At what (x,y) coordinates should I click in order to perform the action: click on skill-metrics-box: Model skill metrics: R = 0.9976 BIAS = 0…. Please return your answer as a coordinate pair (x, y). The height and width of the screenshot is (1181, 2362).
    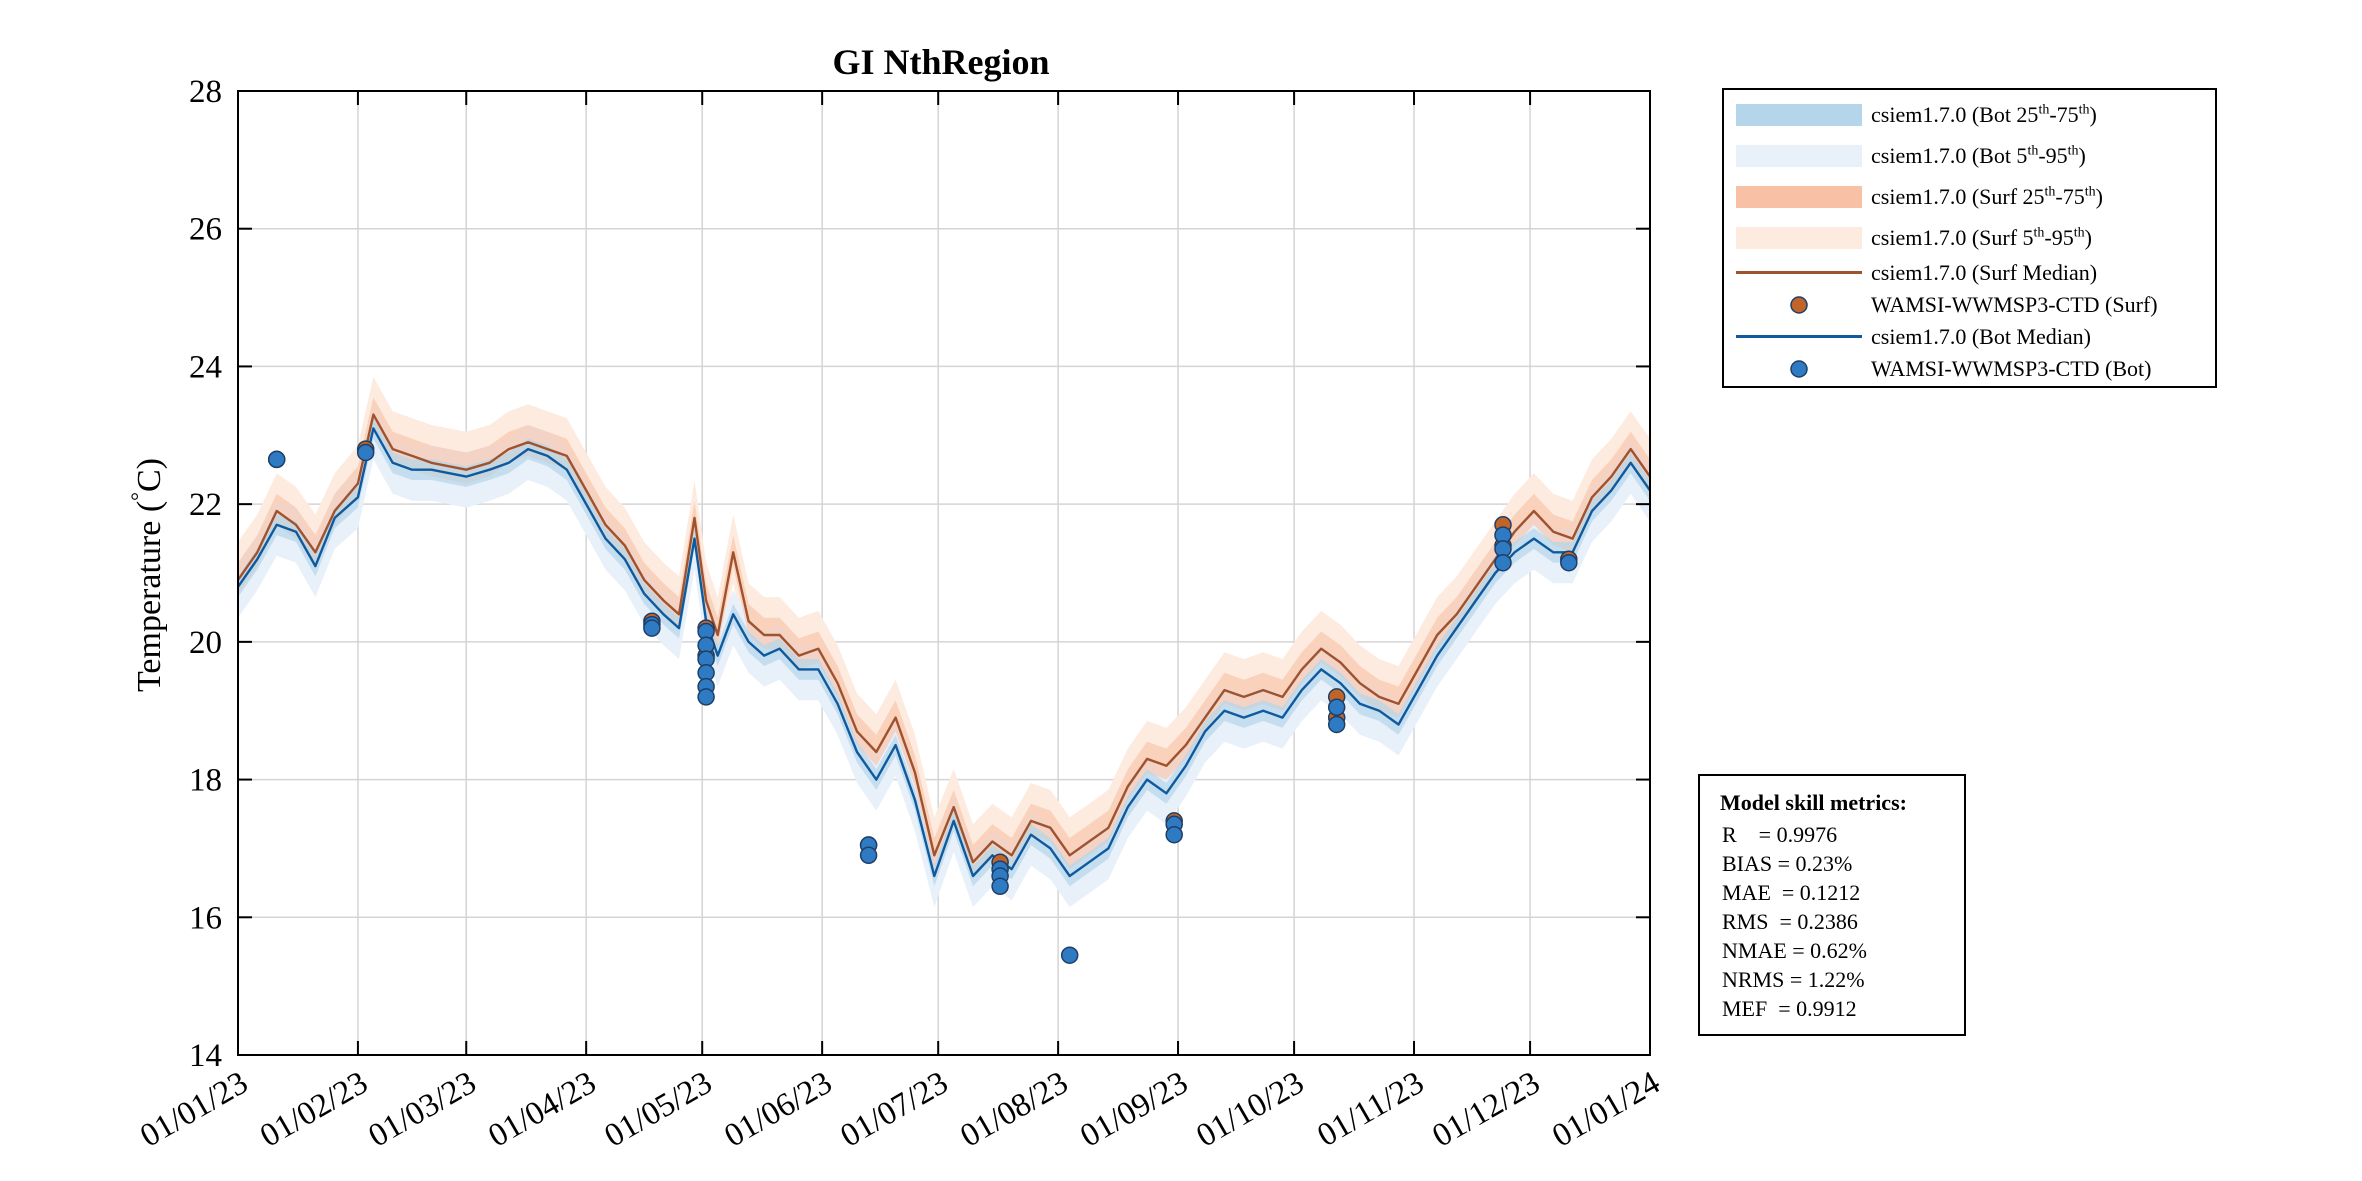
    Looking at the image, I should click on (1832, 905).